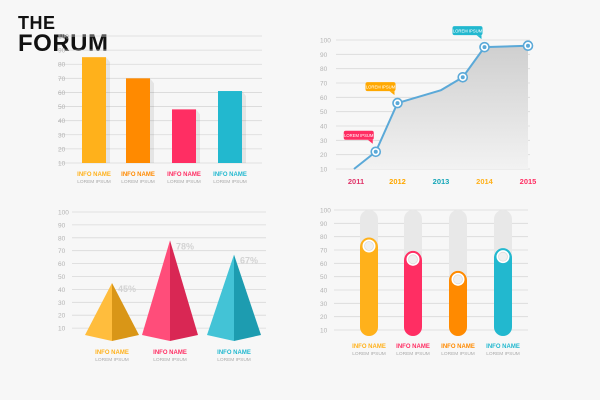 Image resolution: width=600 pixels, height=400 pixels. Describe the element at coordinates (324, 141) in the screenshot. I see `line-chart-ytick-label: 30` at that location.